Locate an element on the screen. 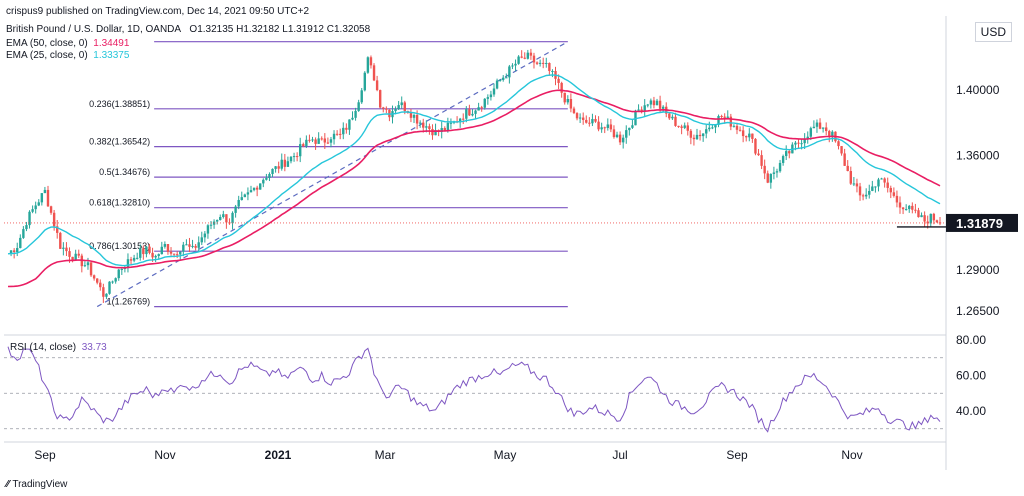 The image size is (1024, 496). price-tick-label: 1.40000 is located at coordinates (978, 90).